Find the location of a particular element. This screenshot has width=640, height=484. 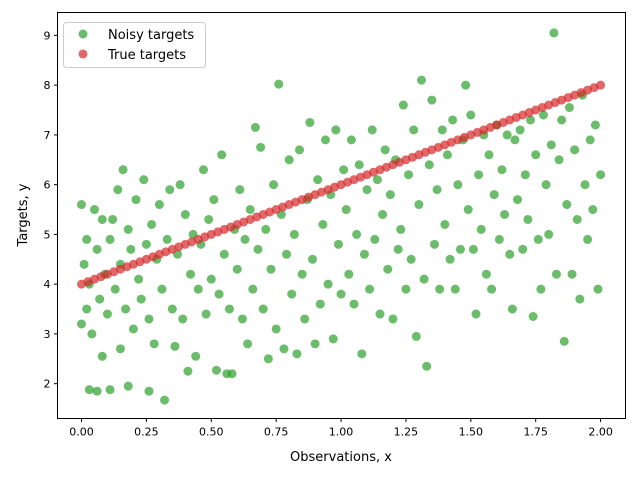

y-tick-label: 7 is located at coordinates (47, 135).